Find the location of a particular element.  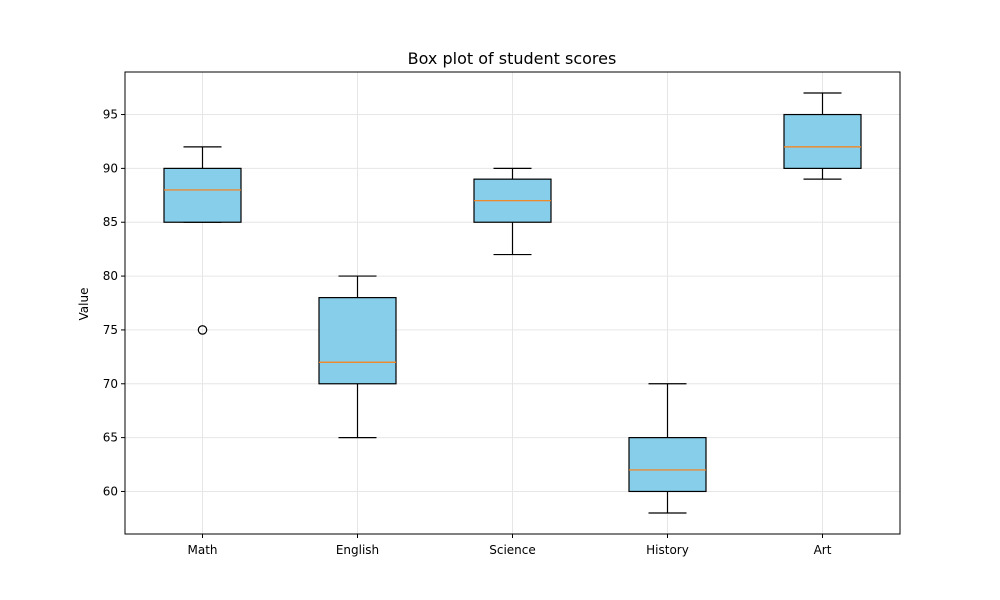

y-tick-label: 80 is located at coordinates (110, 276).